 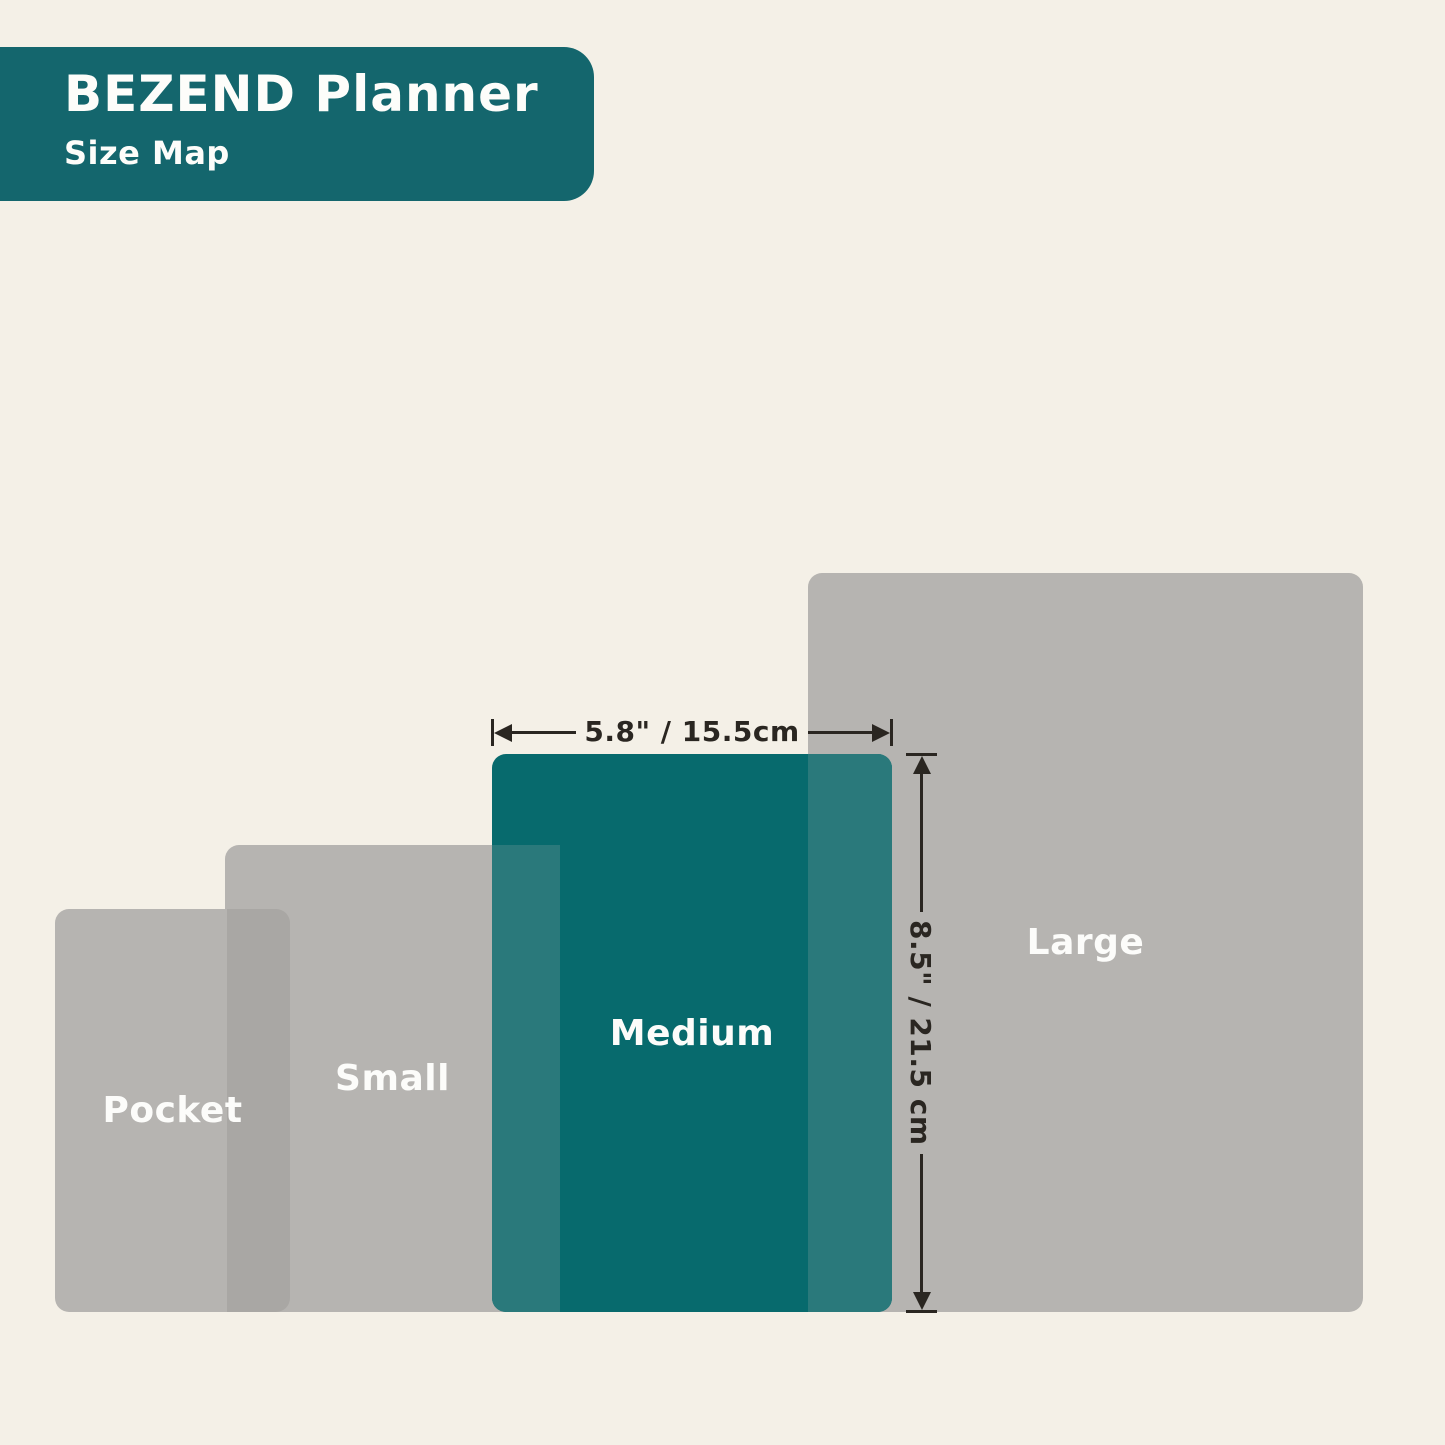 I want to click on overlap-shade-medium-large, so click(x=850, y=1033).